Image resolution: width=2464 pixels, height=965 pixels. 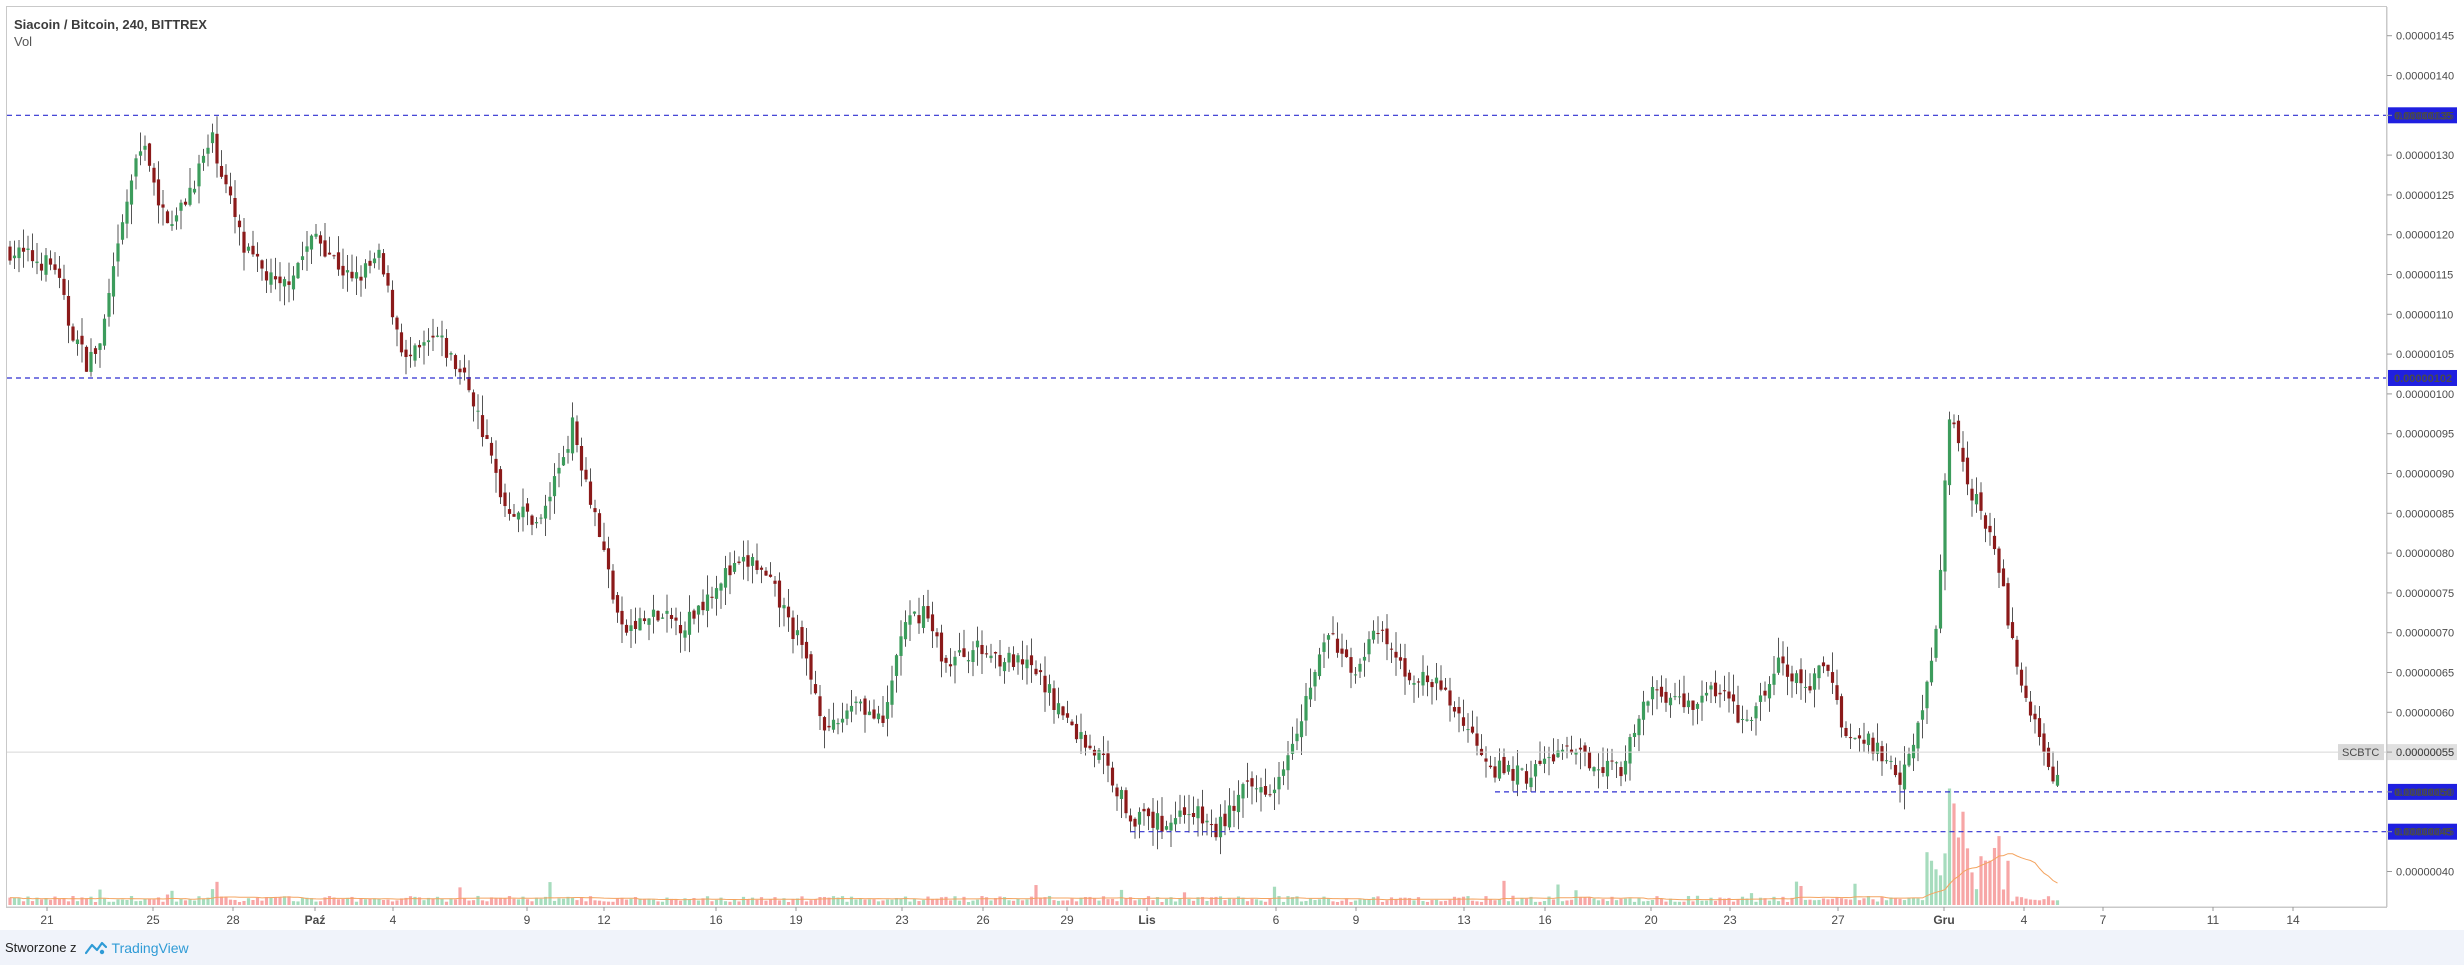 I want to click on chart-legend: Siacoin / Bitcoin, 240, BITTREX Vol, so click(x=110, y=33).